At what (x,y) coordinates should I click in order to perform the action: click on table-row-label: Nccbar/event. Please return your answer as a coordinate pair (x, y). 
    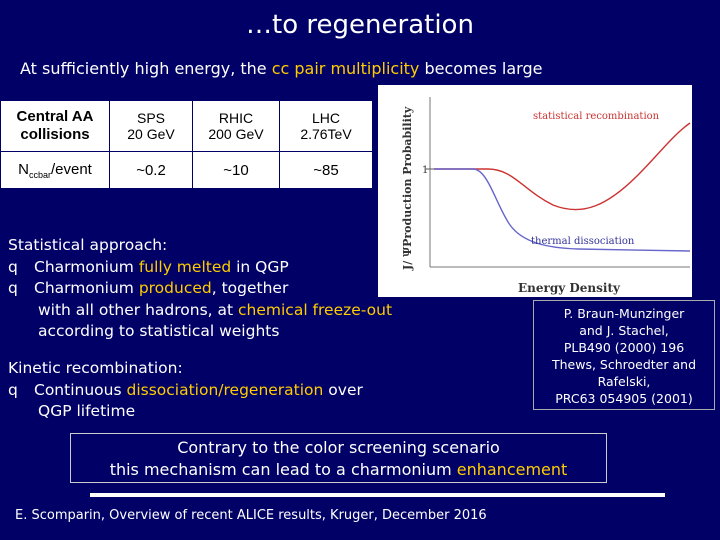
    Looking at the image, I should click on (55, 170).